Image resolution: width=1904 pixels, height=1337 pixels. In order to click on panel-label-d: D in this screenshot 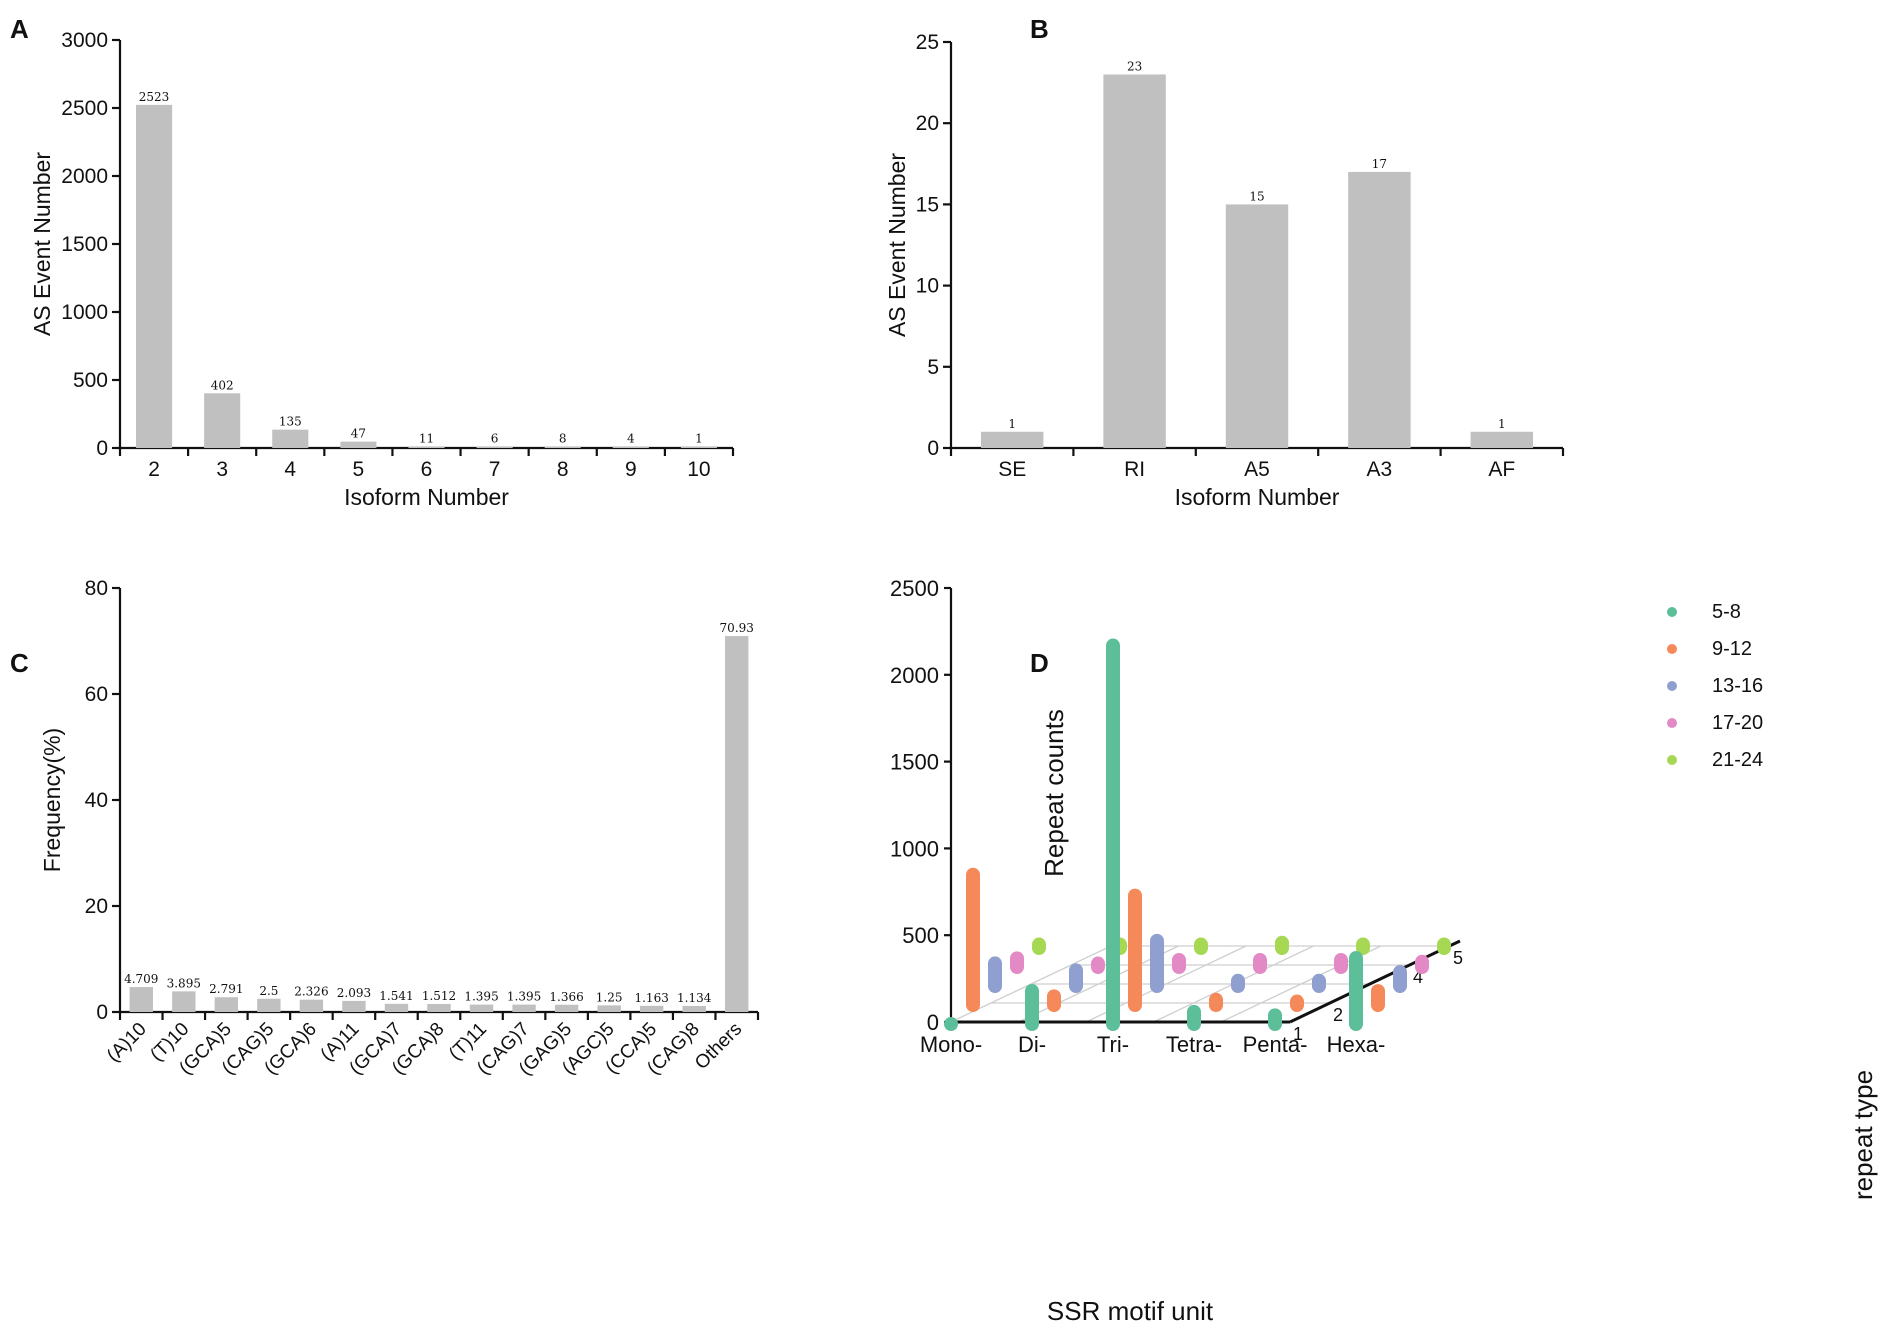, I will do `click(1039, 663)`.